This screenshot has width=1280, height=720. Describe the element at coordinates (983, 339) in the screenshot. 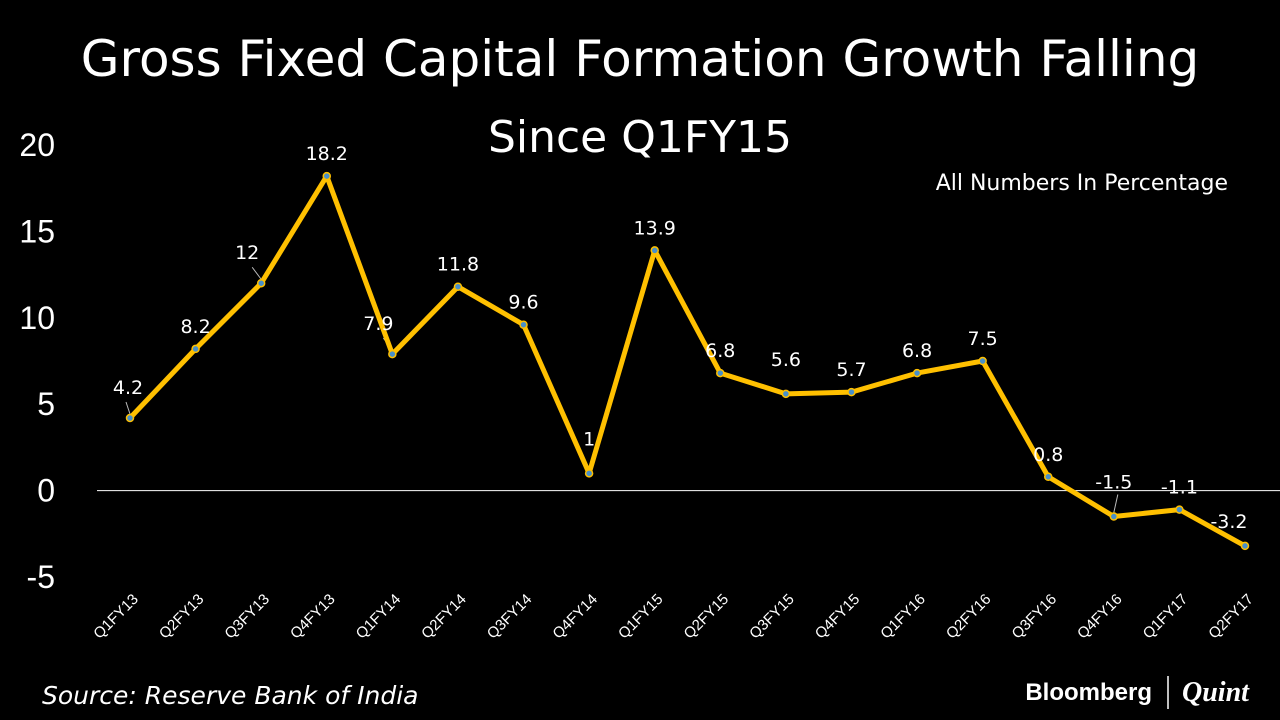

I see `data-label: 7.5` at that location.